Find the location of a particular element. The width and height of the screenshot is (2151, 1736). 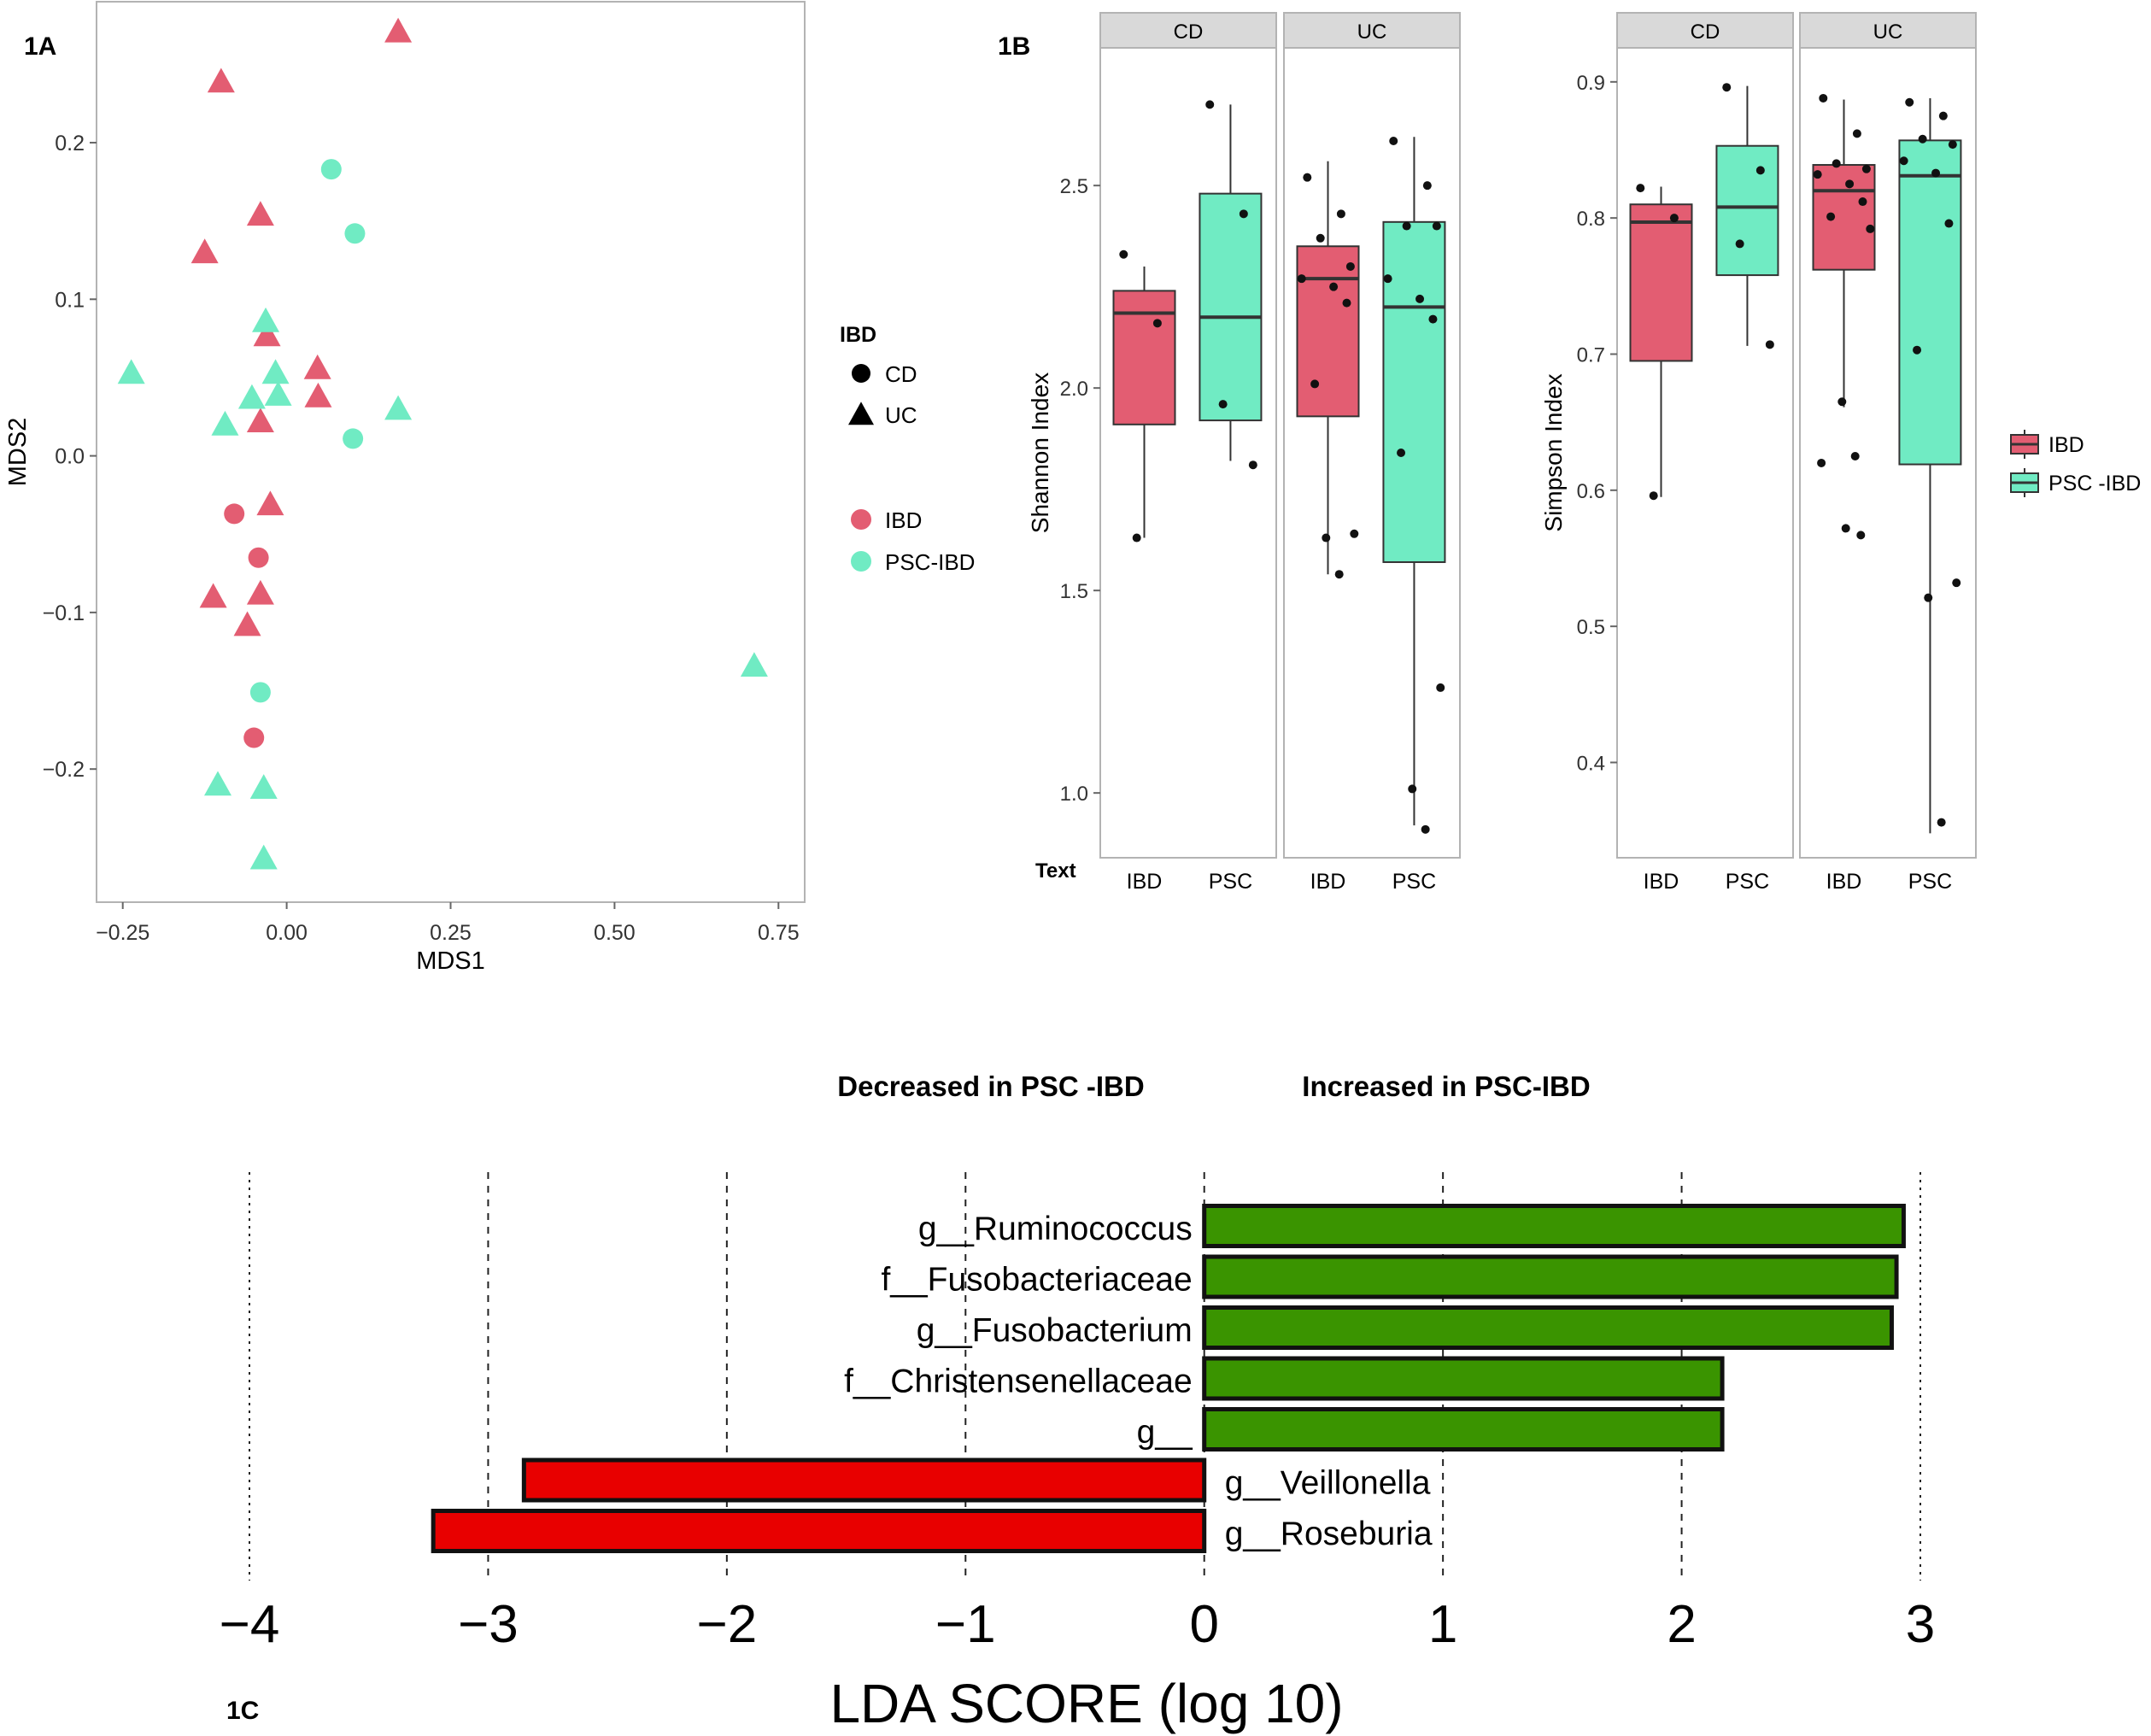

x-tick-label: 0.50 is located at coordinates (615, 933).